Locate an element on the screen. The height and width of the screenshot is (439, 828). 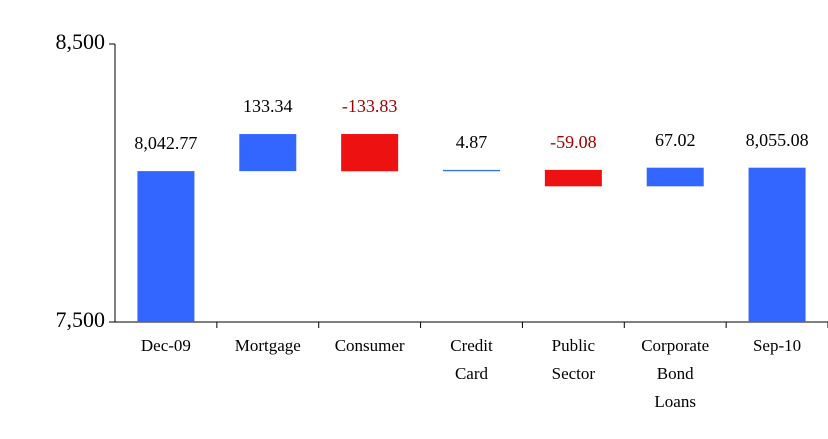
y-tick-label: 7,500 is located at coordinates (81, 319).